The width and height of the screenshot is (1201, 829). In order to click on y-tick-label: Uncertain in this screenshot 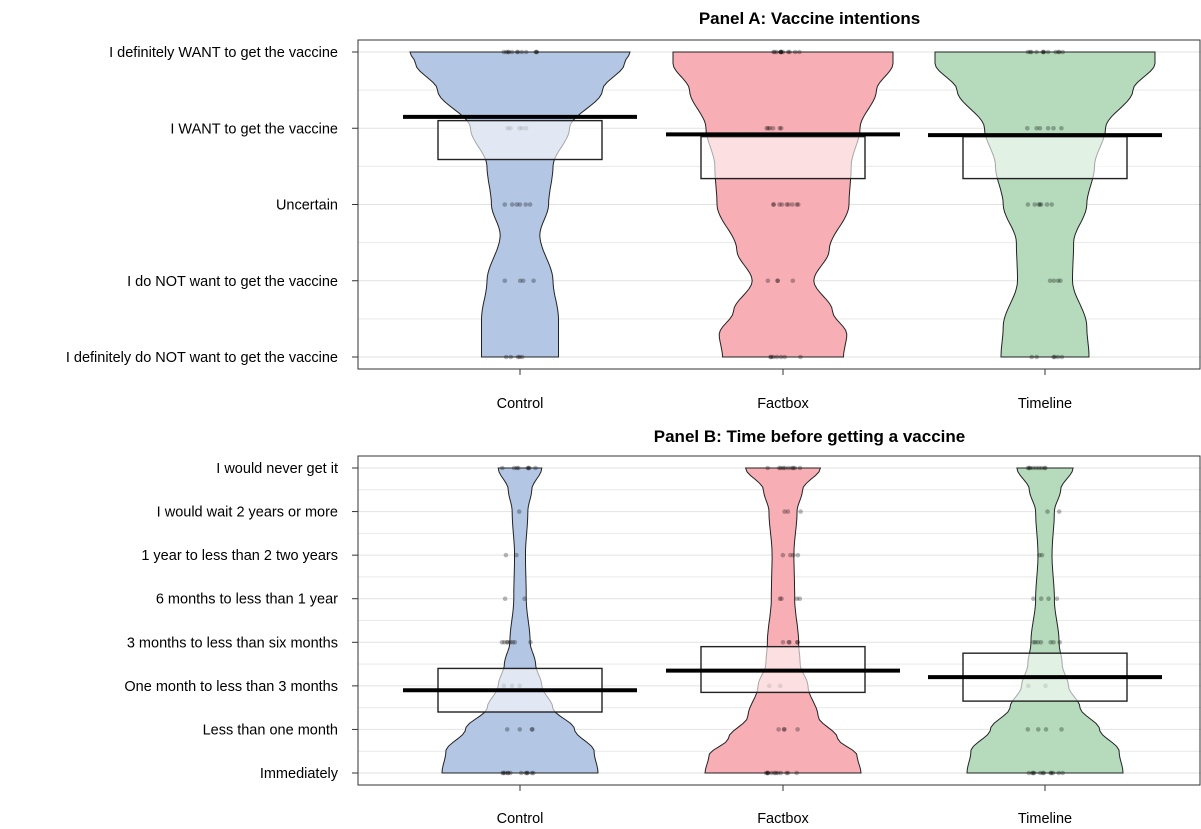, I will do `click(307, 206)`.